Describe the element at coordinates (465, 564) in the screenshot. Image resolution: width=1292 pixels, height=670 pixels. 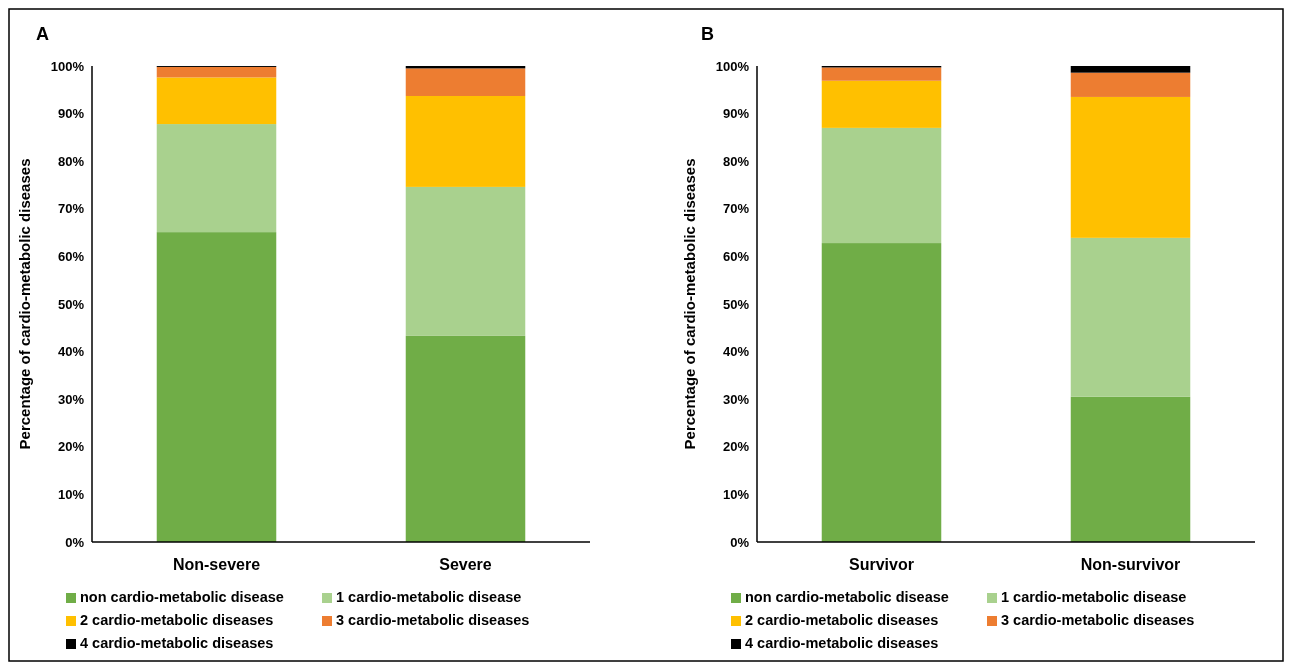
I see `x-tick-label: Severe` at that location.